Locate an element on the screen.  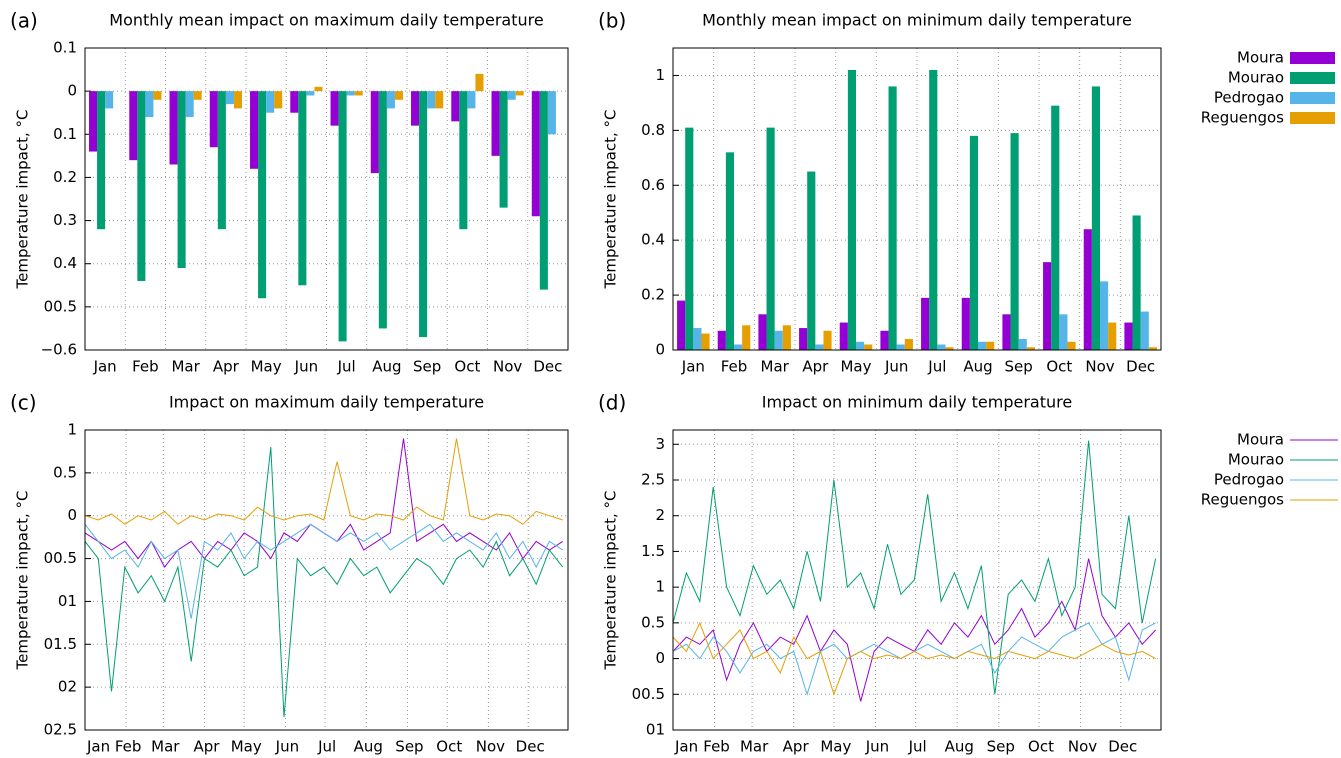
y-tick-label: 1.5 is located at coordinates (653, 551).